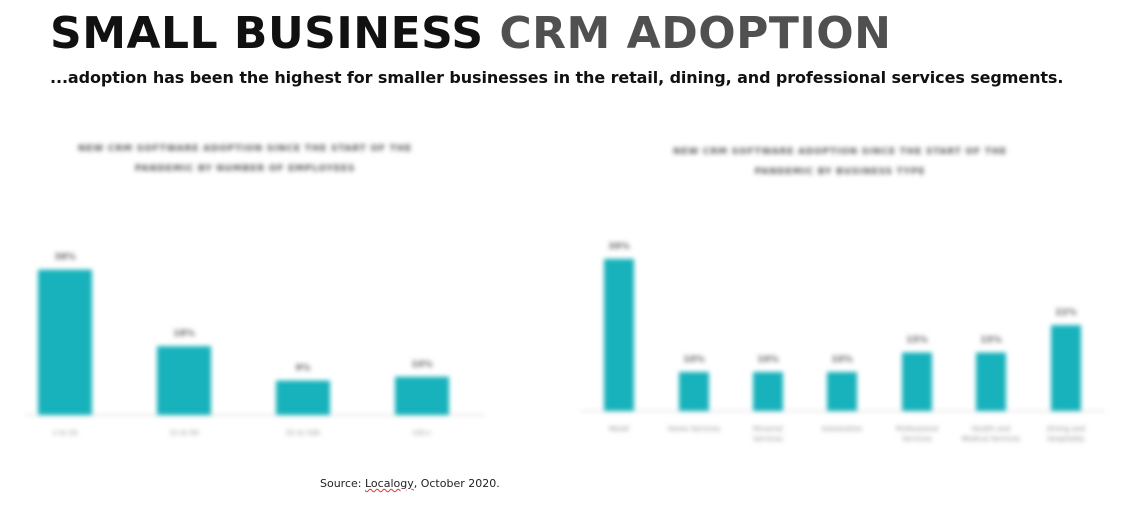 This screenshot has height=507, width=1127. I want to click on x-tick-label-line: Dining and, so click(1066, 429).